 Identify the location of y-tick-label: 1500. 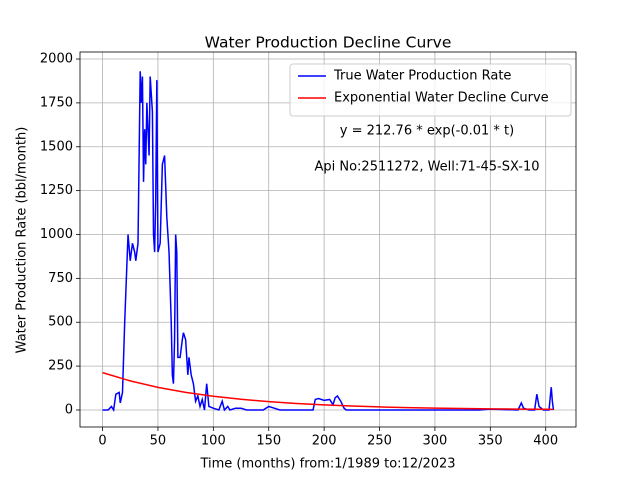
(56, 146).